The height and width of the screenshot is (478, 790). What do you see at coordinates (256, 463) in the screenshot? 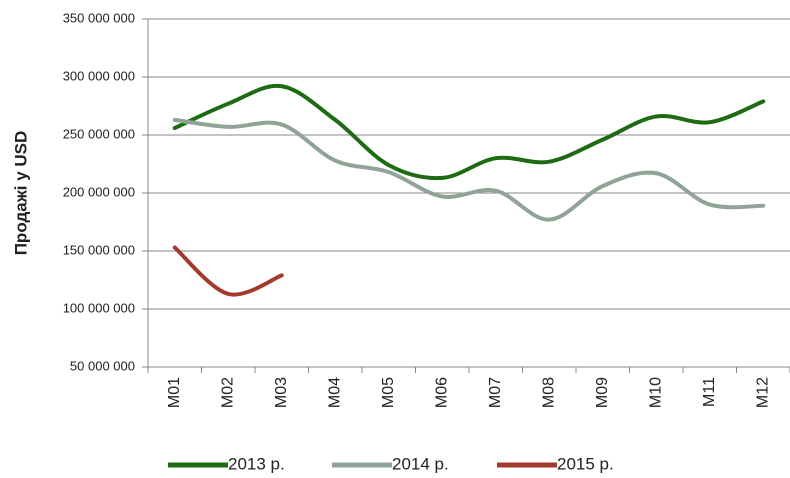
I see `legend-label: 2013 р.` at bounding box center [256, 463].